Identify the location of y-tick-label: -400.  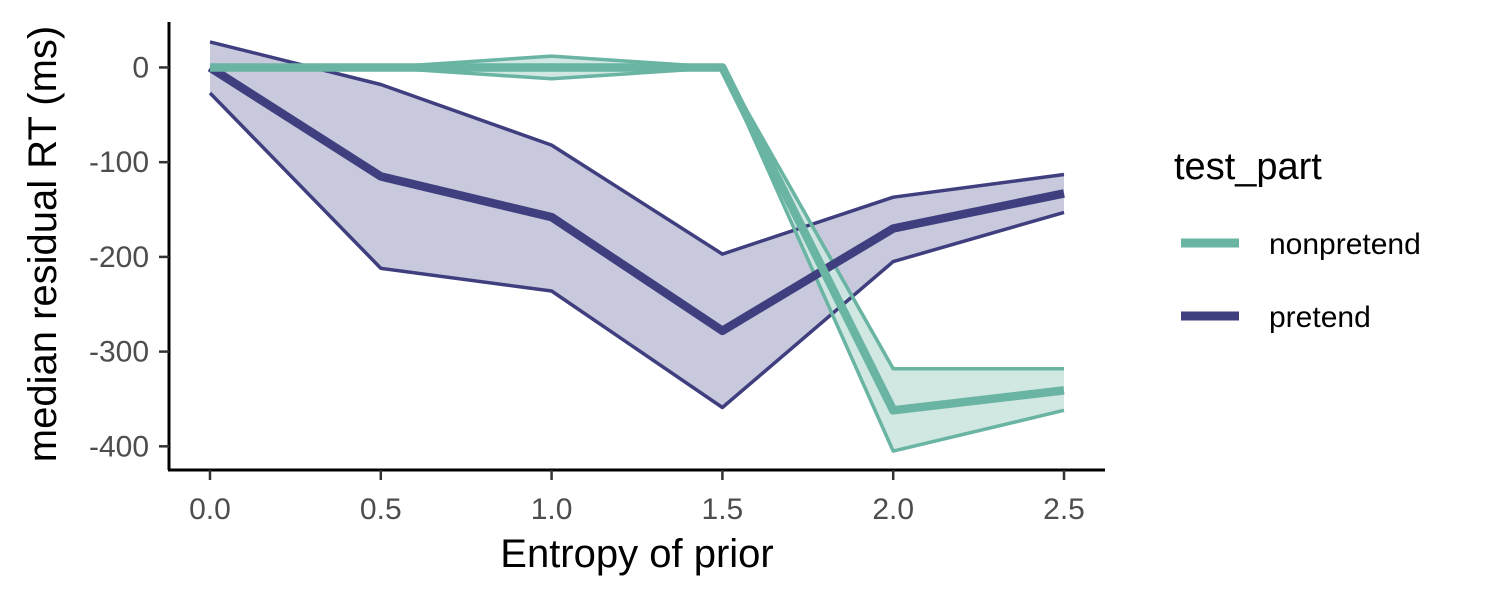
(119, 446).